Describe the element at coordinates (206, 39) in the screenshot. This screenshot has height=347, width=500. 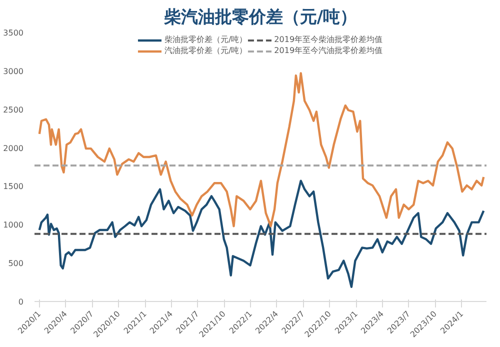
I see `legend-label: 柴油批零价差（元/吨）` at that location.